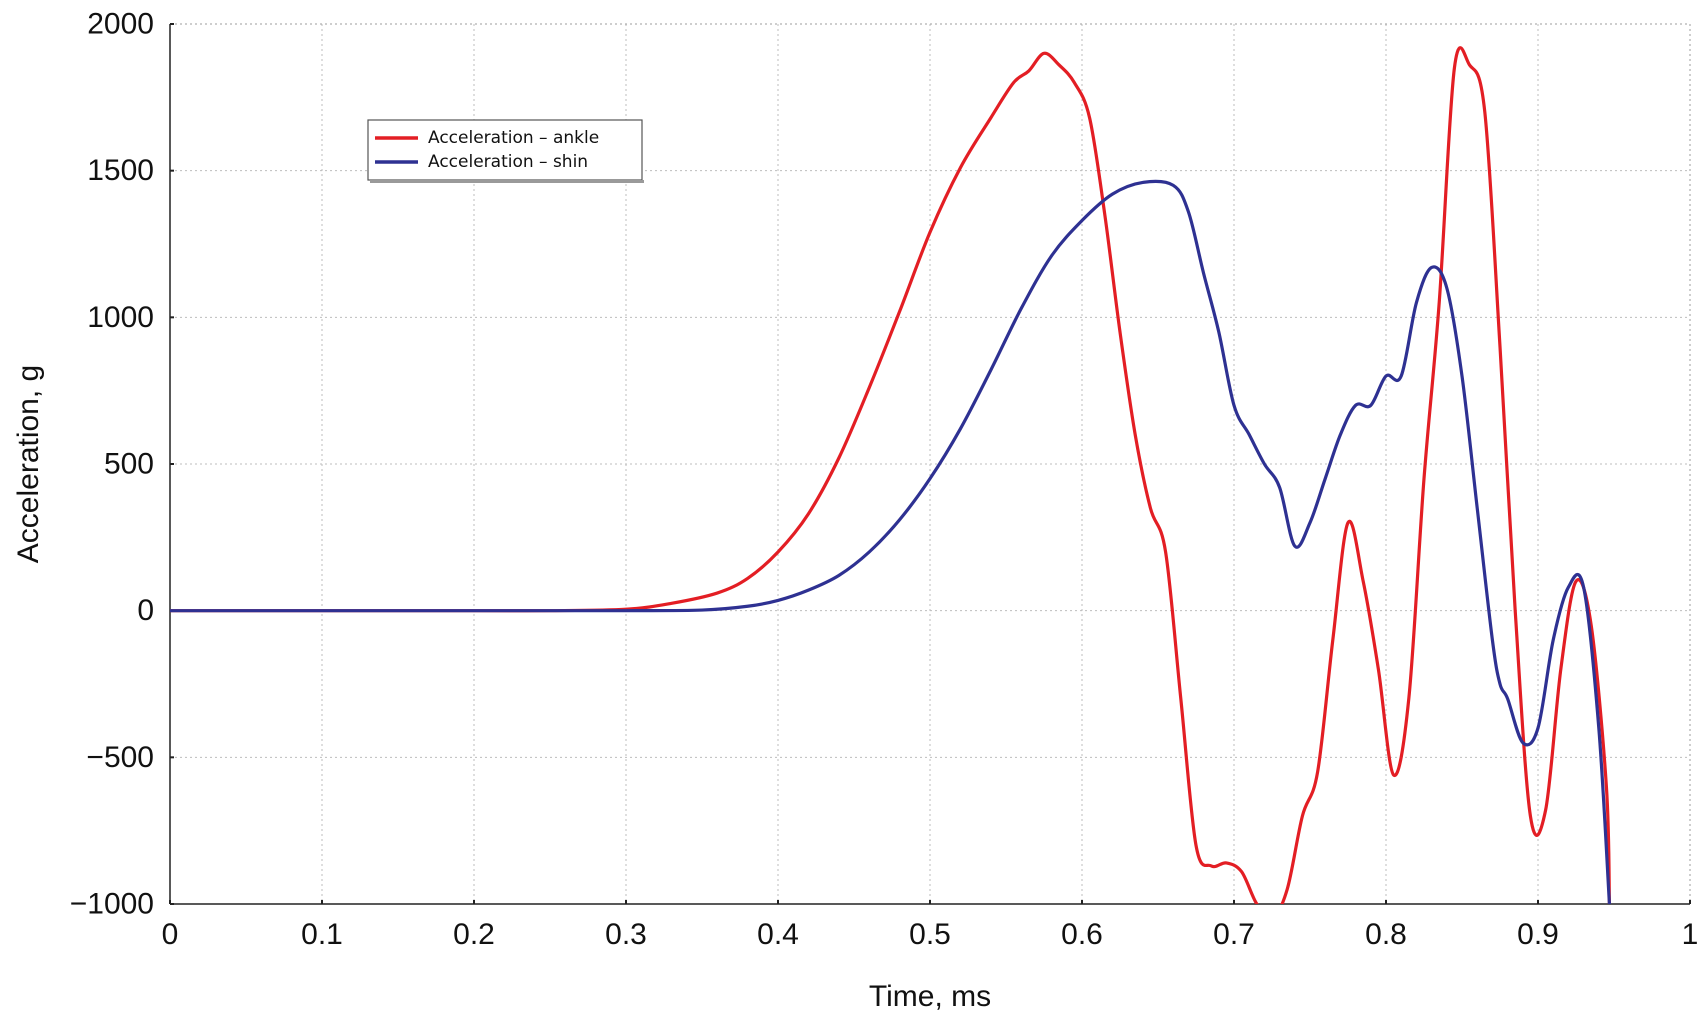  I want to click on x-tick-label-2: 0.2, so click(474, 934).